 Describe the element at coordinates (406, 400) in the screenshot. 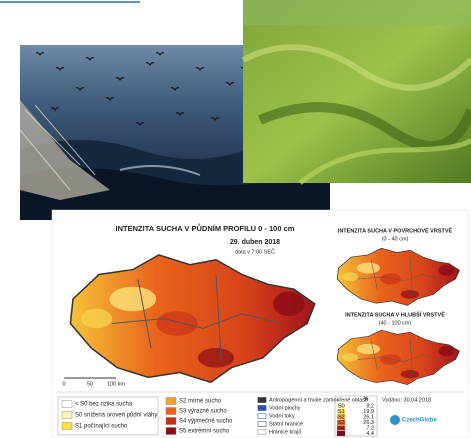

I see `issued: Vydáno: 30.04.2018` at that location.